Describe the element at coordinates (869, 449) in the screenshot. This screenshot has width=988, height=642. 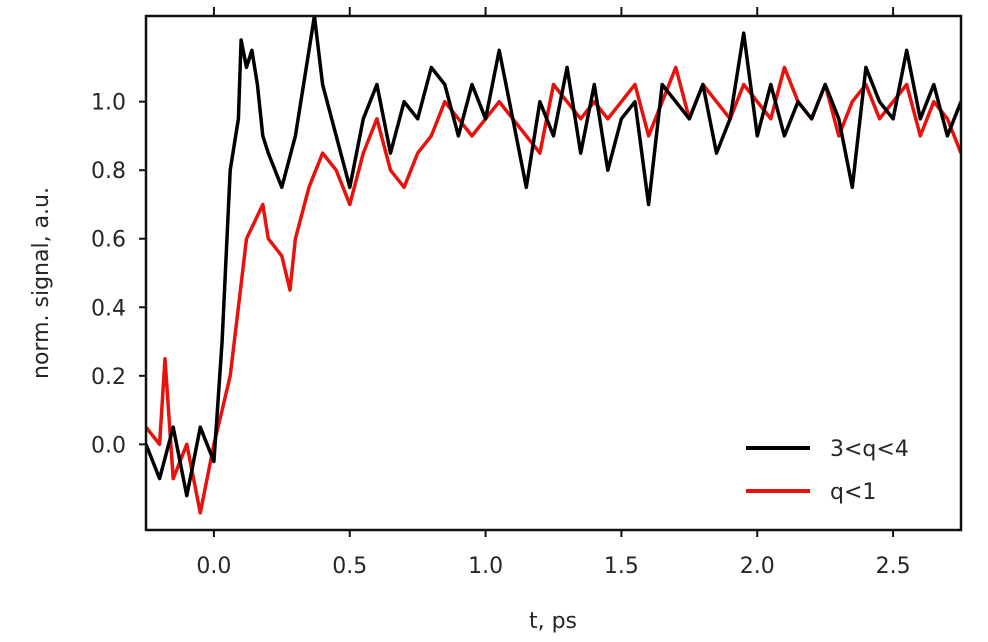
I see `legend-label-3-q-4: 3<q<4` at that location.